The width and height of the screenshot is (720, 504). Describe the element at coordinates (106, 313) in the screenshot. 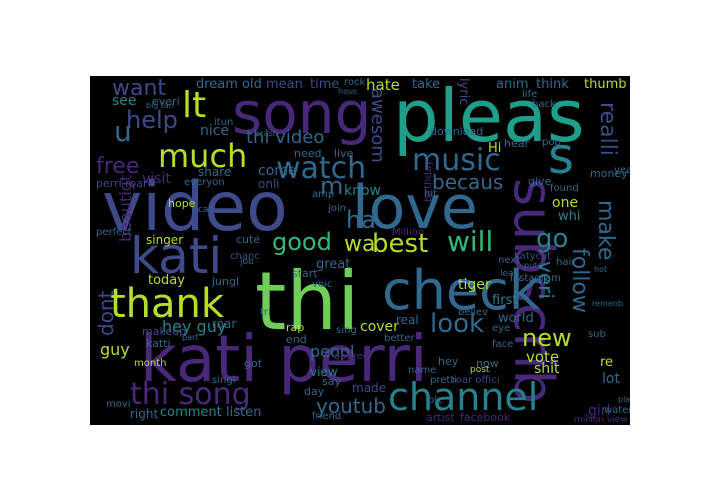

I see `word-dont: dont` at that location.